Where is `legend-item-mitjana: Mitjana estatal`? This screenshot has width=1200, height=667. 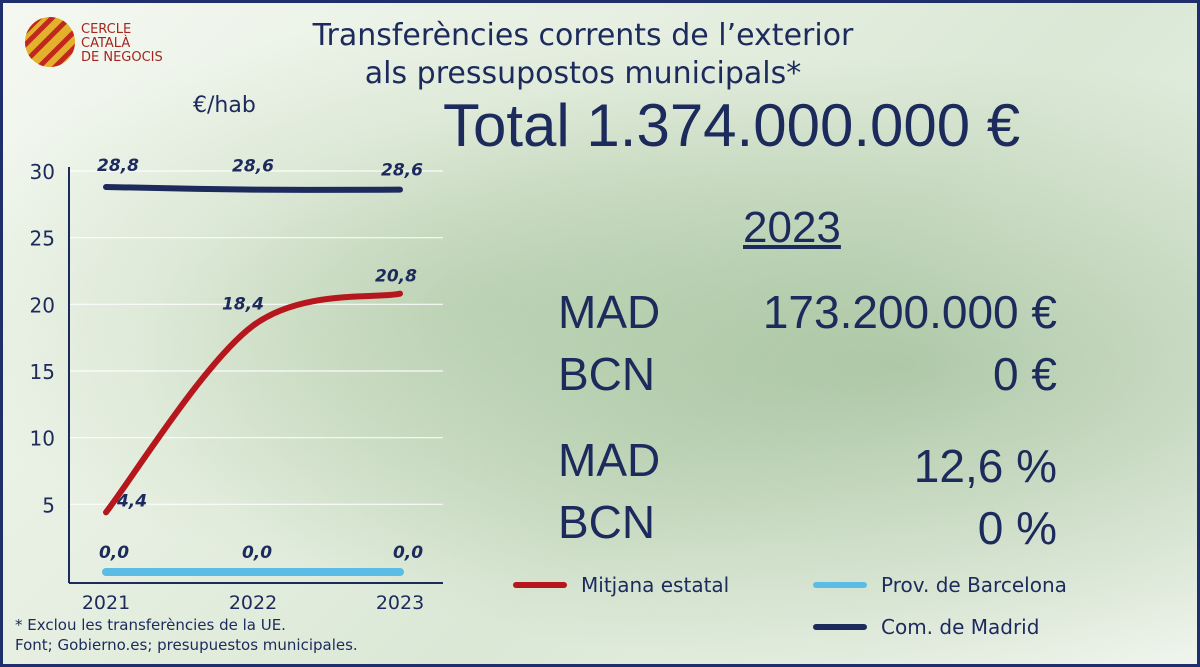
legend-item-mitjana: Mitjana estatal is located at coordinates (621, 585).